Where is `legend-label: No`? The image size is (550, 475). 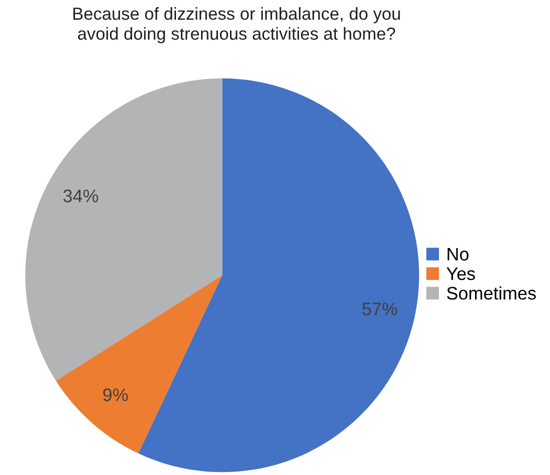
legend-label: No is located at coordinates (458, 254).